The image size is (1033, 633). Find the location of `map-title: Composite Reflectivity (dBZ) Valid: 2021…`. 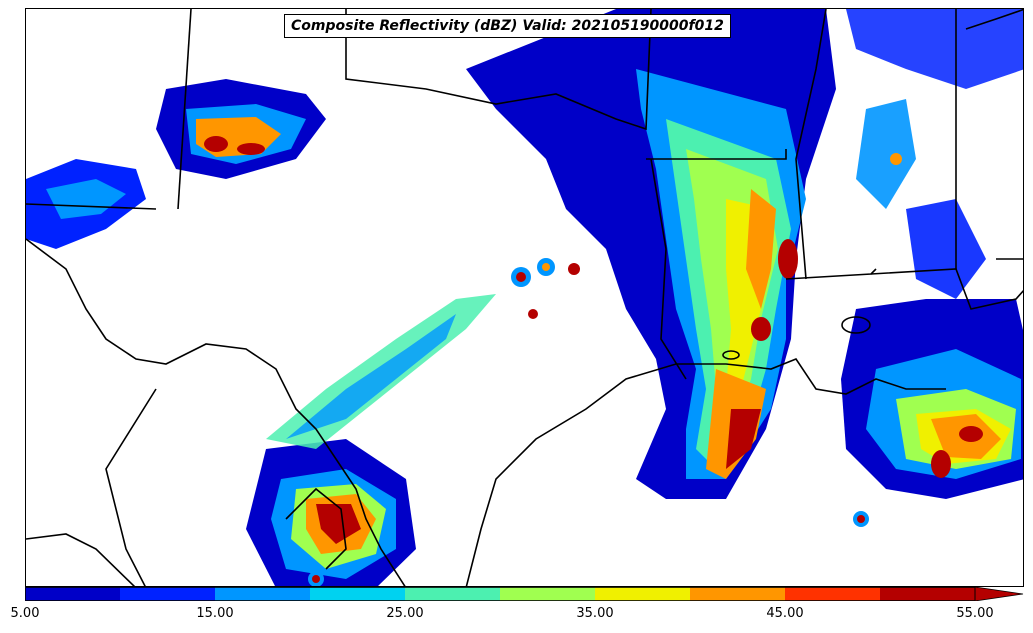

map-title: Composite Reflectivity (dBZ) Valid: 2021… is located at coordinates (507, 26).